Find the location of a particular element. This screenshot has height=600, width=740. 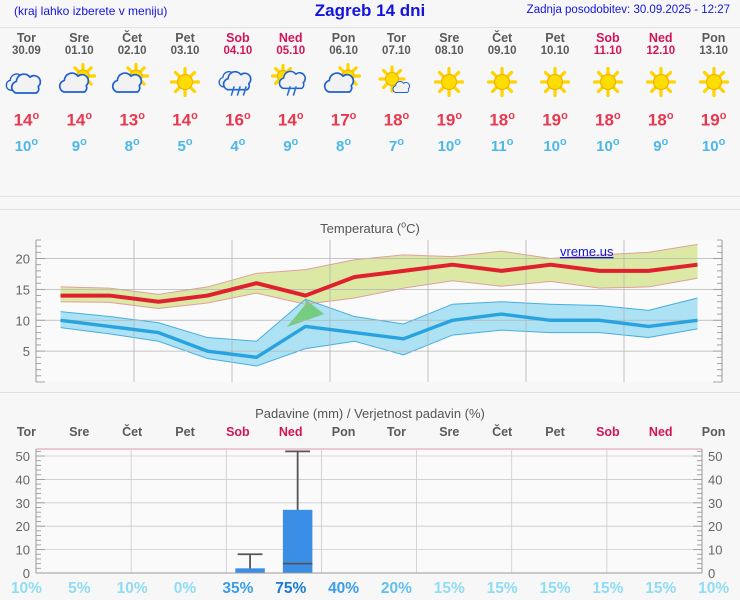

day-date: 08.10 is located at coordinates (449, 51).